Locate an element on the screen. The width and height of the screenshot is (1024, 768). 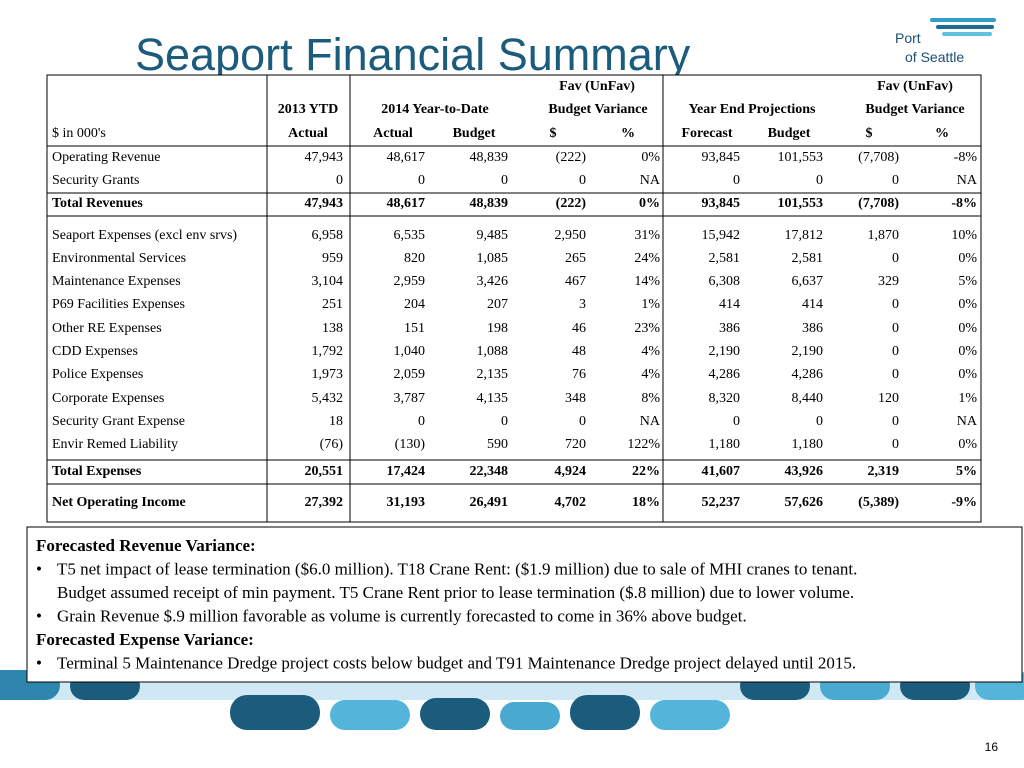
table-cell: 151 is located at coordinates (414, 328).